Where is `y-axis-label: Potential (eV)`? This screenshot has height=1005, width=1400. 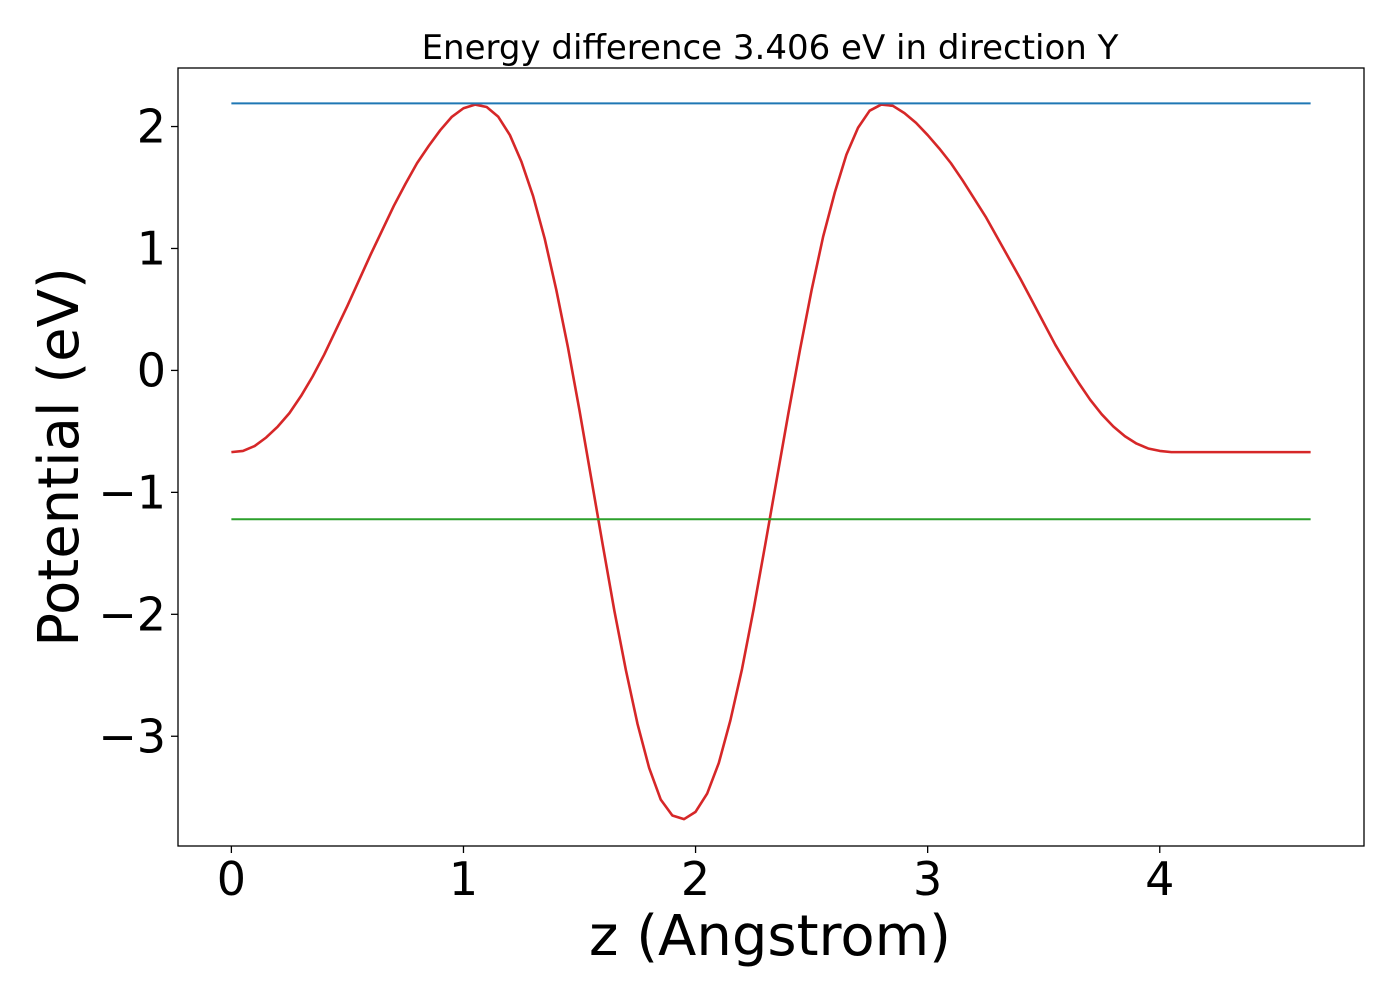
y-axis-label: Potential (eV) is located at coordinates (59, 457).